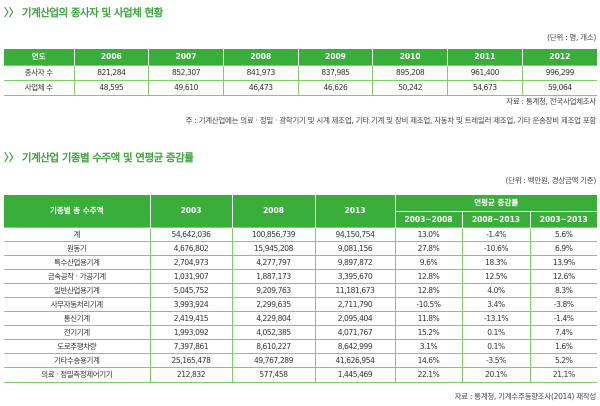 Image resolution: width=600 pixels, height=406 pixels. I want to click on cell-value: 5.6%, so click(563, 234).